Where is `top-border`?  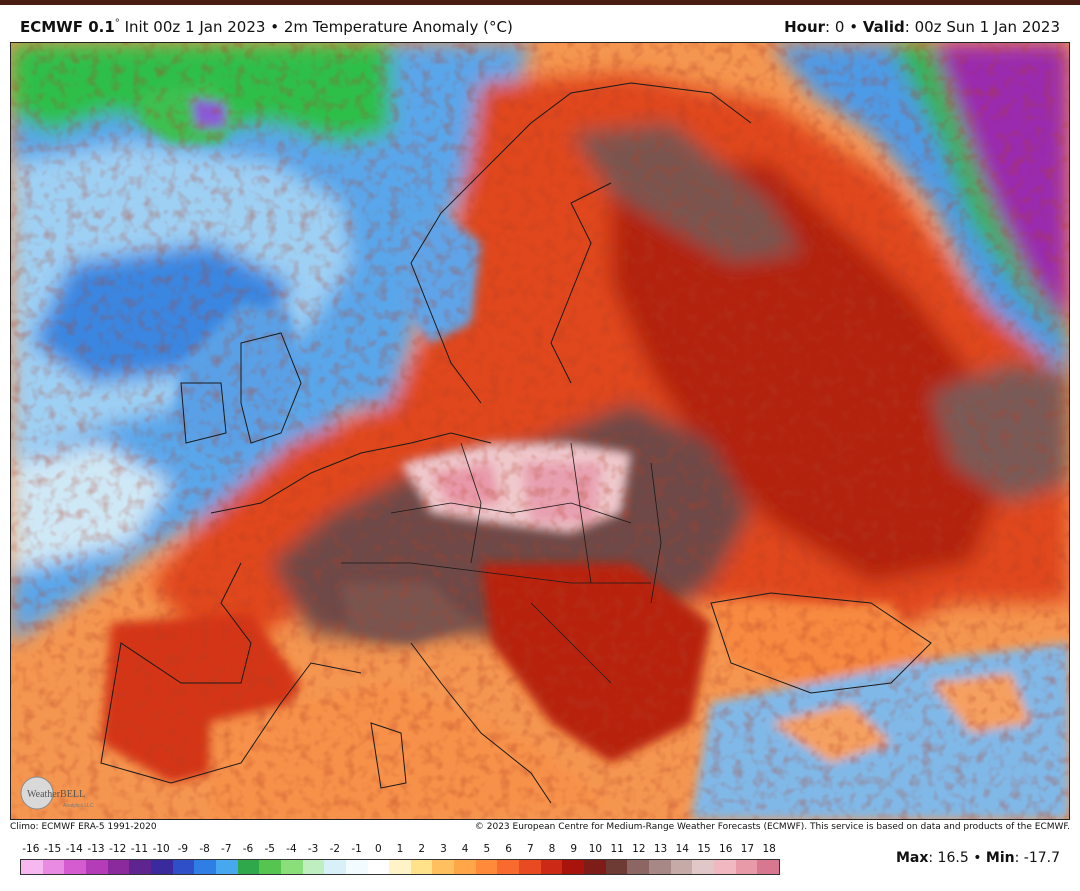
top-border is located at coordinates (540, 2).